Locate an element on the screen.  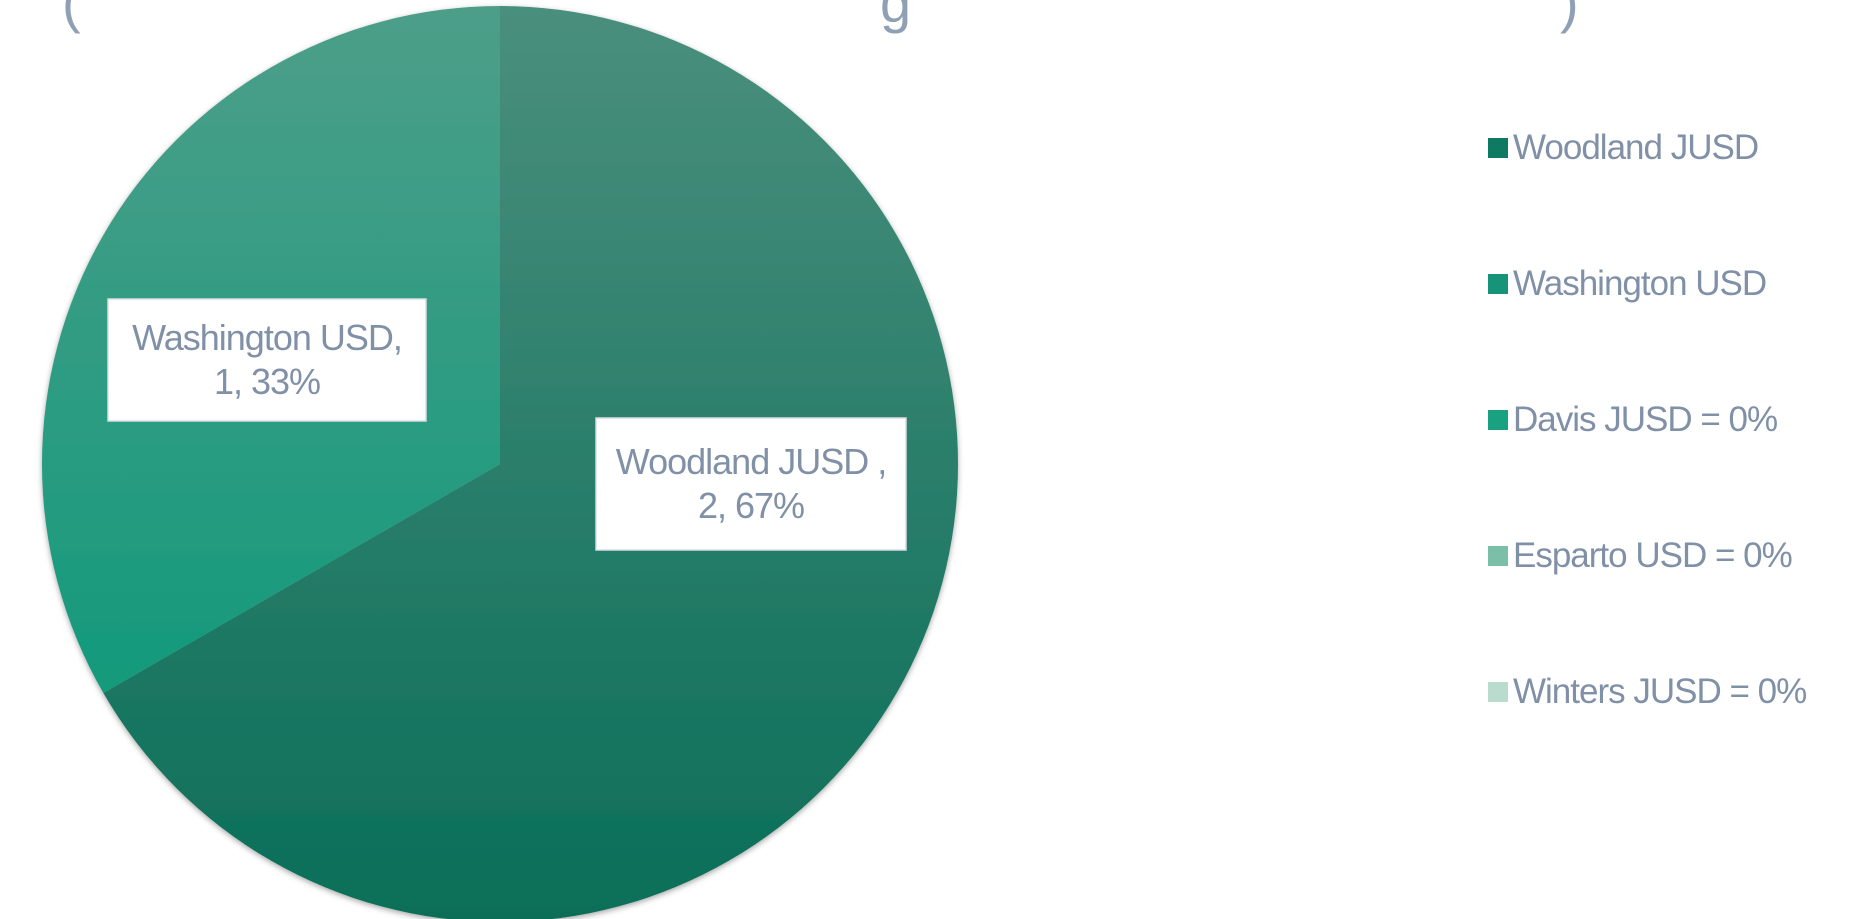
legend-label: Washington USD is located at coordinates (1640, 283).